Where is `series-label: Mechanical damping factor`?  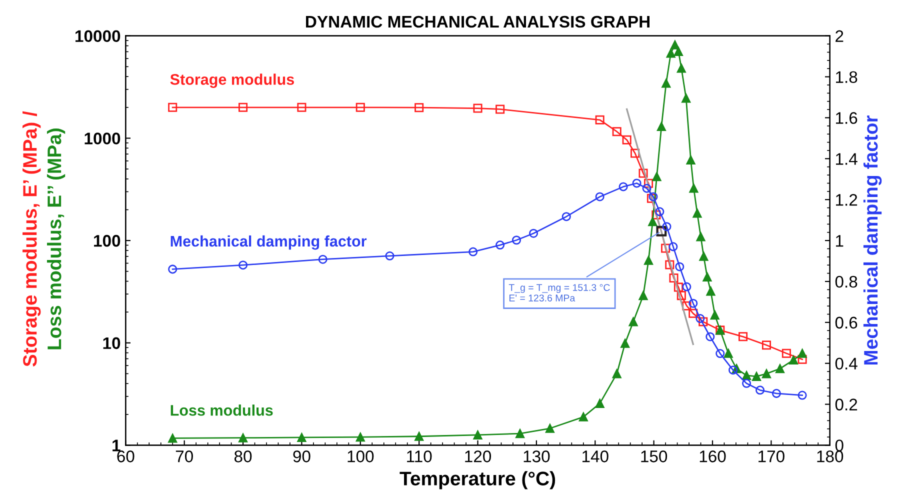 series-label: Mechanical damping factor is located at coordinates (268, 242).